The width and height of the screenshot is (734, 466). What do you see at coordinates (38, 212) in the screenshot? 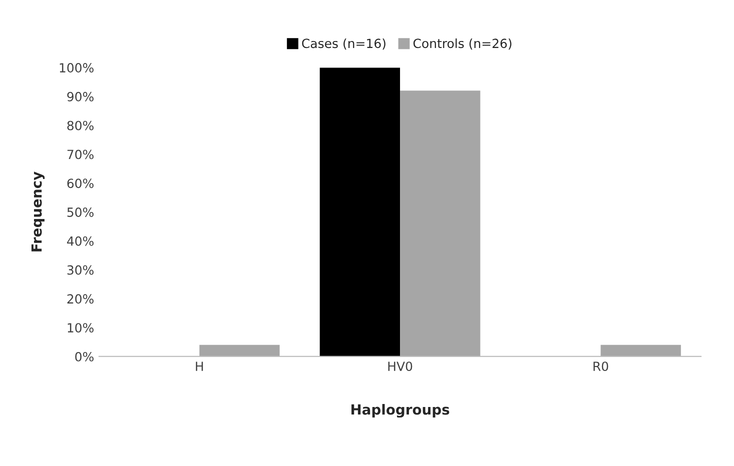
I see `y-axis-title: Frequency` at bounding box center [38, 212].